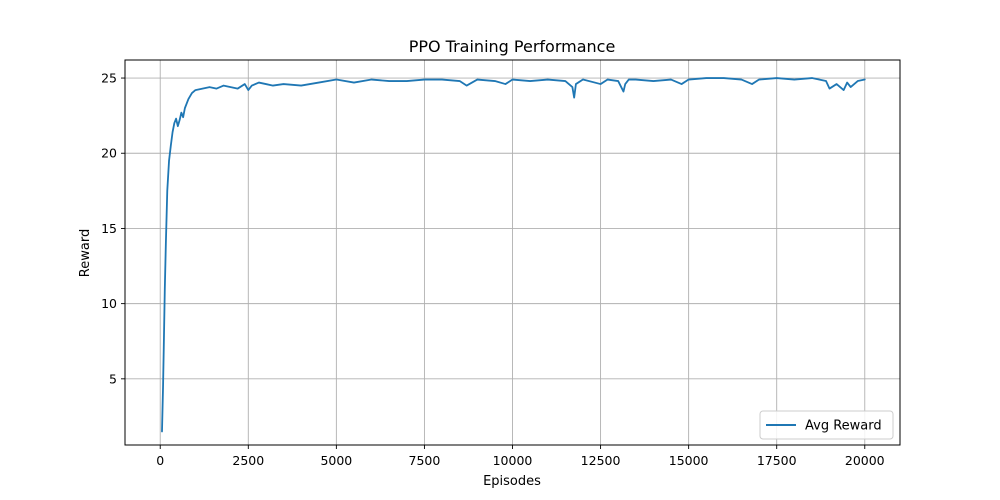 The image size is (1000, 500). I want to click on chart-title: PPO Training Performance, so click(512, 46).